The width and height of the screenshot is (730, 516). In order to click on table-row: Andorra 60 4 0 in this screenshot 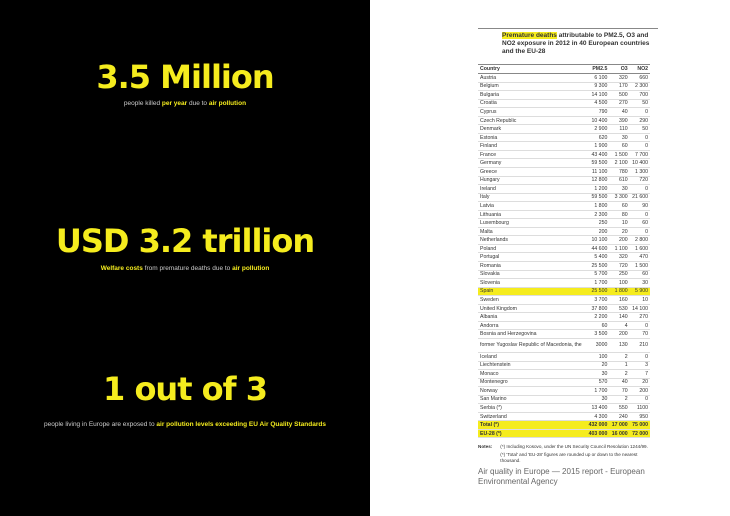, I will do `click(564, 326)`.